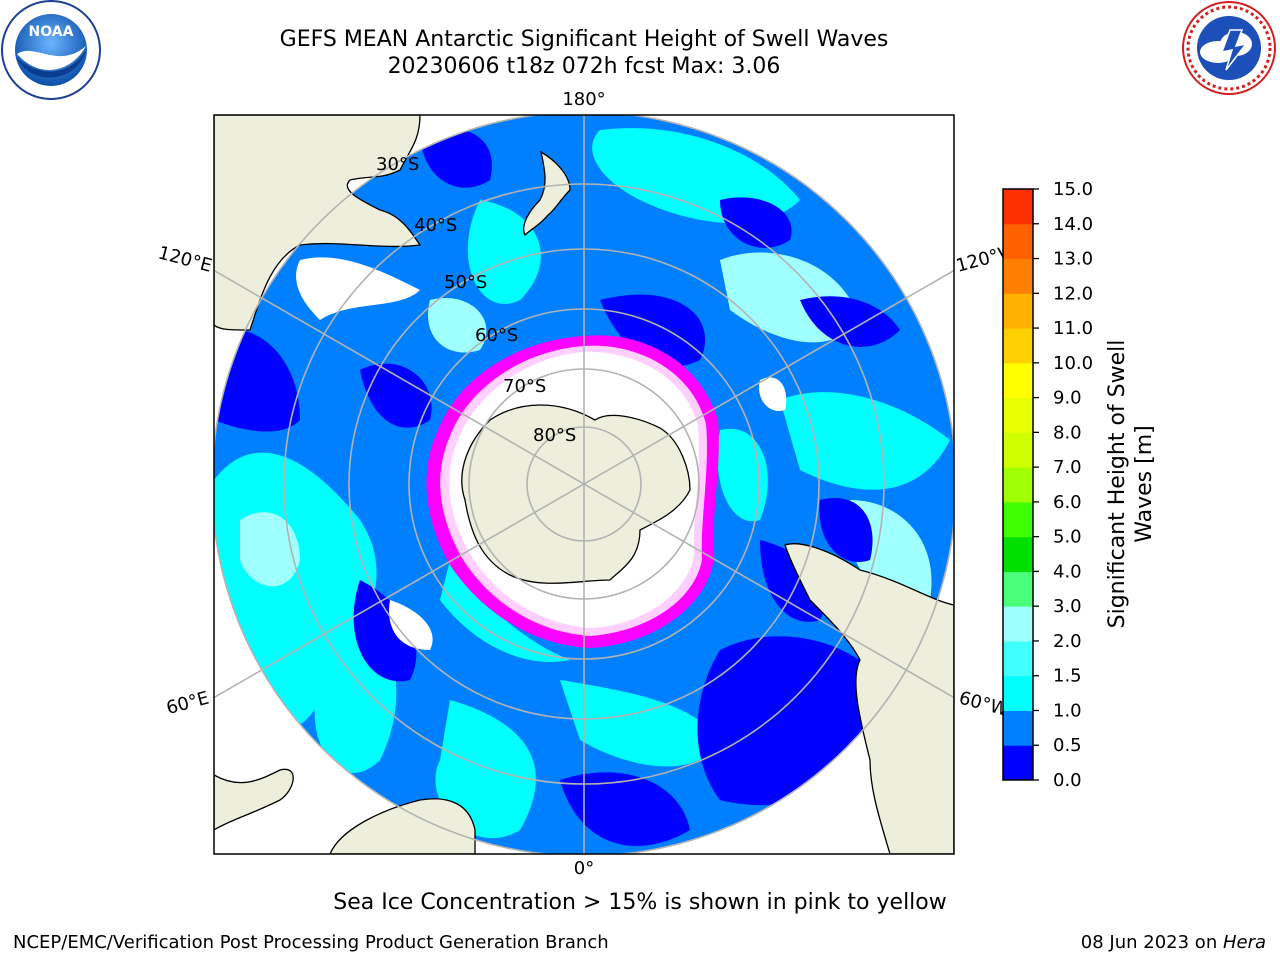 This screenshot has height=960, width=1280. What do you see at coordinates (1067, 398) in the screenshot?
I see `colorbar-tick-label: 9.0` at bounding box center [1067, 398].